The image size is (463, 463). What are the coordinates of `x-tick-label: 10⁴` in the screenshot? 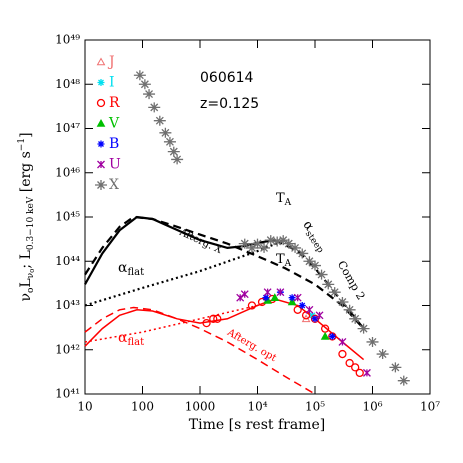 It's located at (257, 407).